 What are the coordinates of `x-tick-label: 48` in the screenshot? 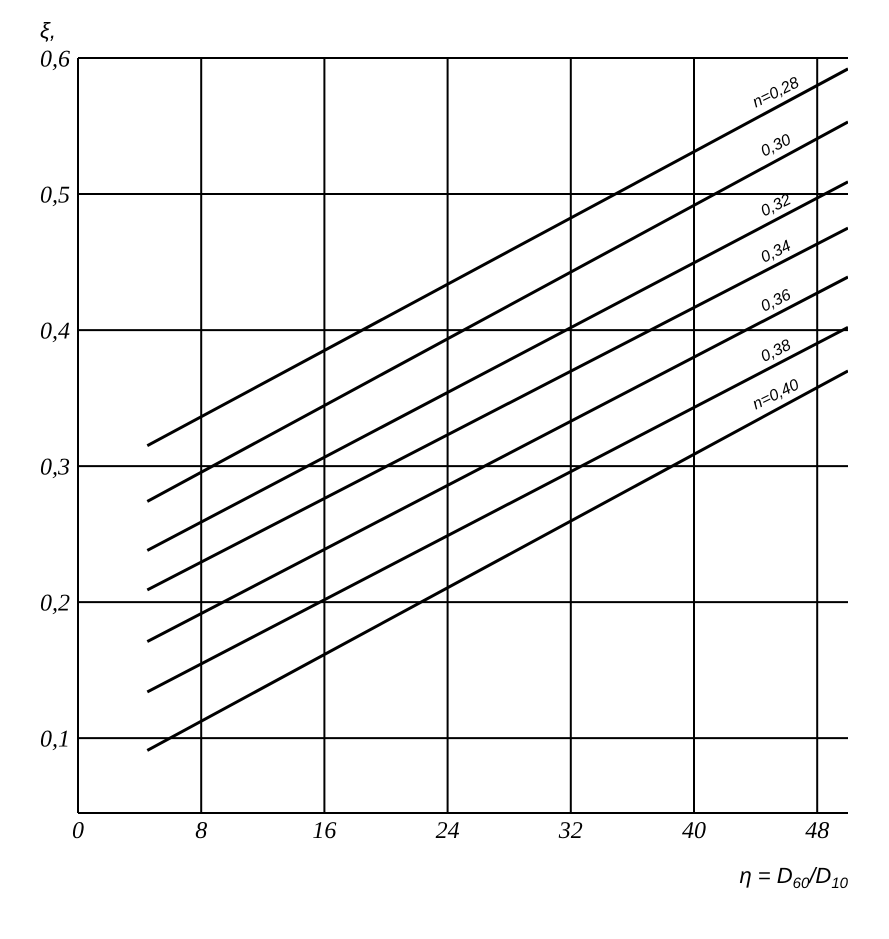 It's located at (817, 831).